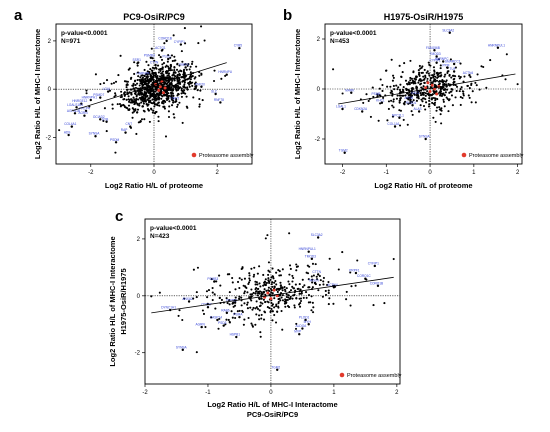 This screenshot has width=550, height=432. I want to click on gene-label: CORO1B, so click(164, 38).